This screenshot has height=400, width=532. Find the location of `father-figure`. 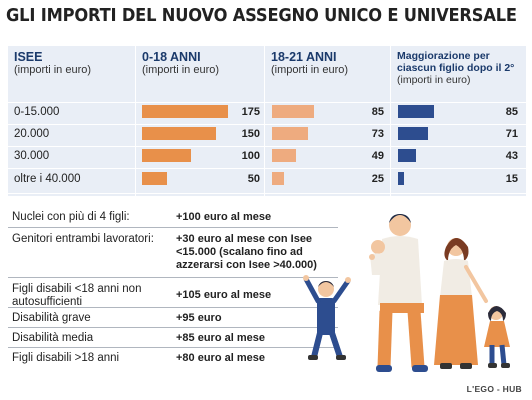

father-figure is located at coordinates (398, 293).